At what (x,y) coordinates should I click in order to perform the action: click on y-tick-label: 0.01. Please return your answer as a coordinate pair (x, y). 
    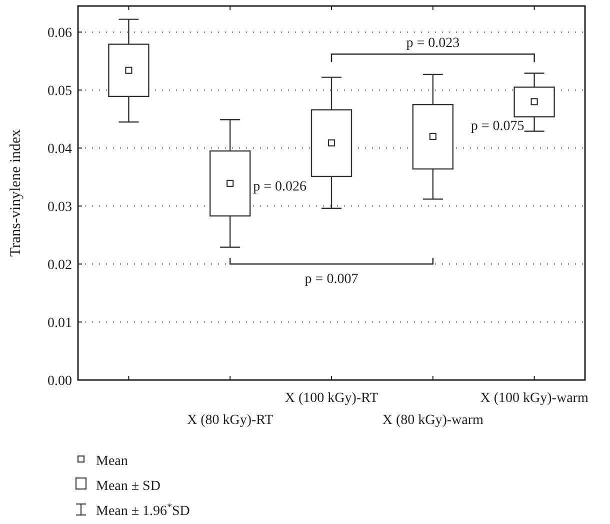
    Looking at the image, I should click on (60, 323).